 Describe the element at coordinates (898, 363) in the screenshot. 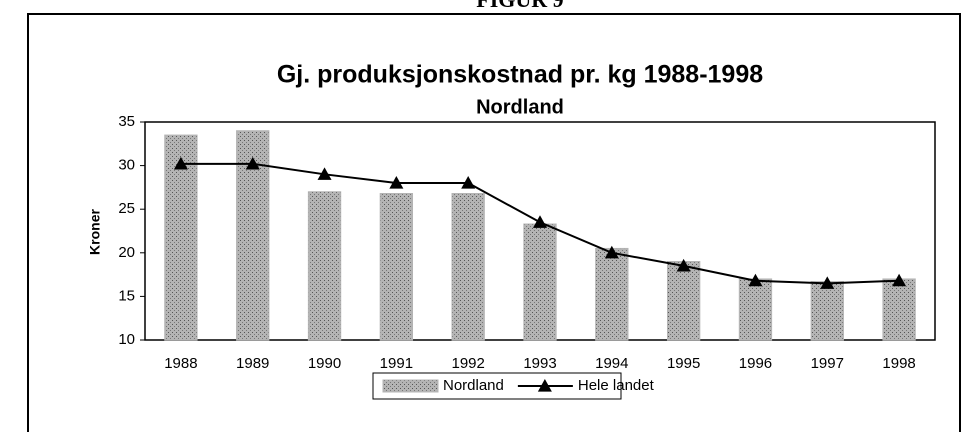

I see `x-tick-label: 1998` at that location.